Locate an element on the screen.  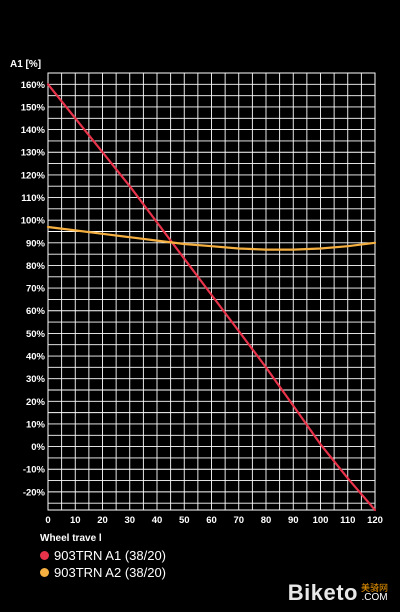
watermark-cn: 美骑网 is located at coordinates (374, 588).